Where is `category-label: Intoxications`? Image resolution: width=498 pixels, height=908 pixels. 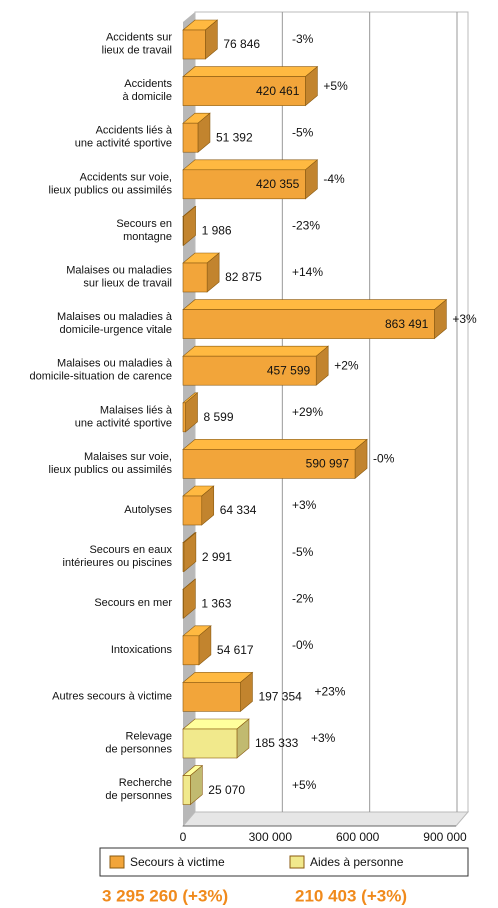 category-label: Intoxications is located at coordinates (142, 650).